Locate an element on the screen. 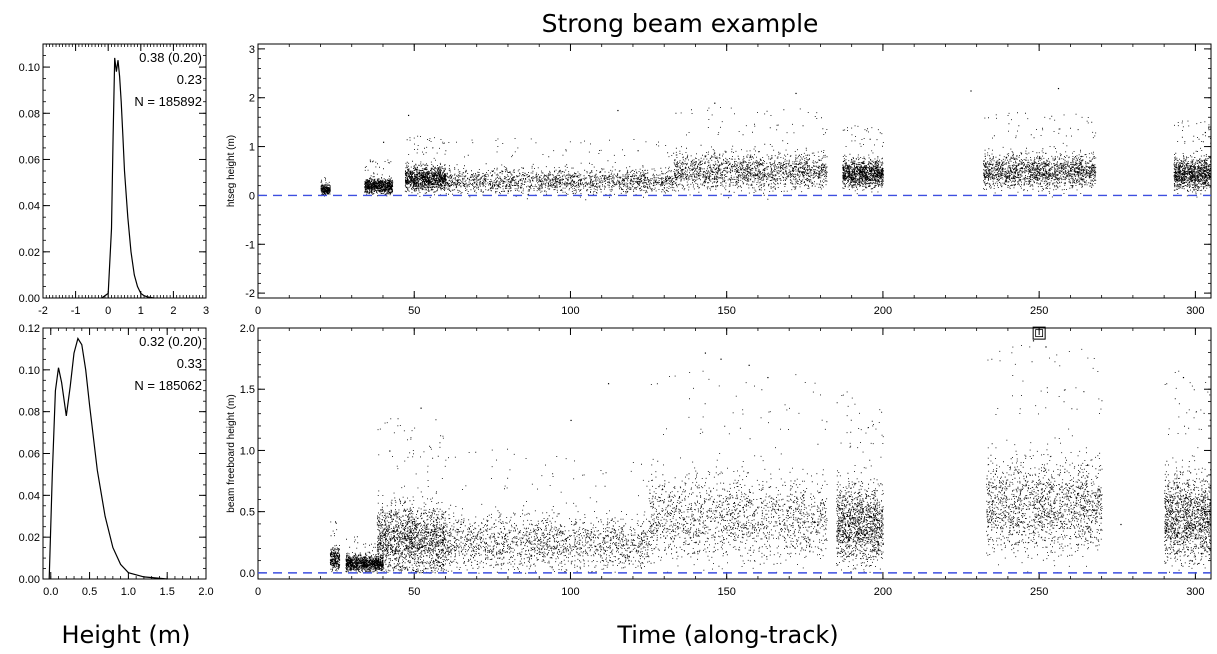  time-bottom-y-axis-label: beam freeboard height (m) is located at coordinates (231, 453).